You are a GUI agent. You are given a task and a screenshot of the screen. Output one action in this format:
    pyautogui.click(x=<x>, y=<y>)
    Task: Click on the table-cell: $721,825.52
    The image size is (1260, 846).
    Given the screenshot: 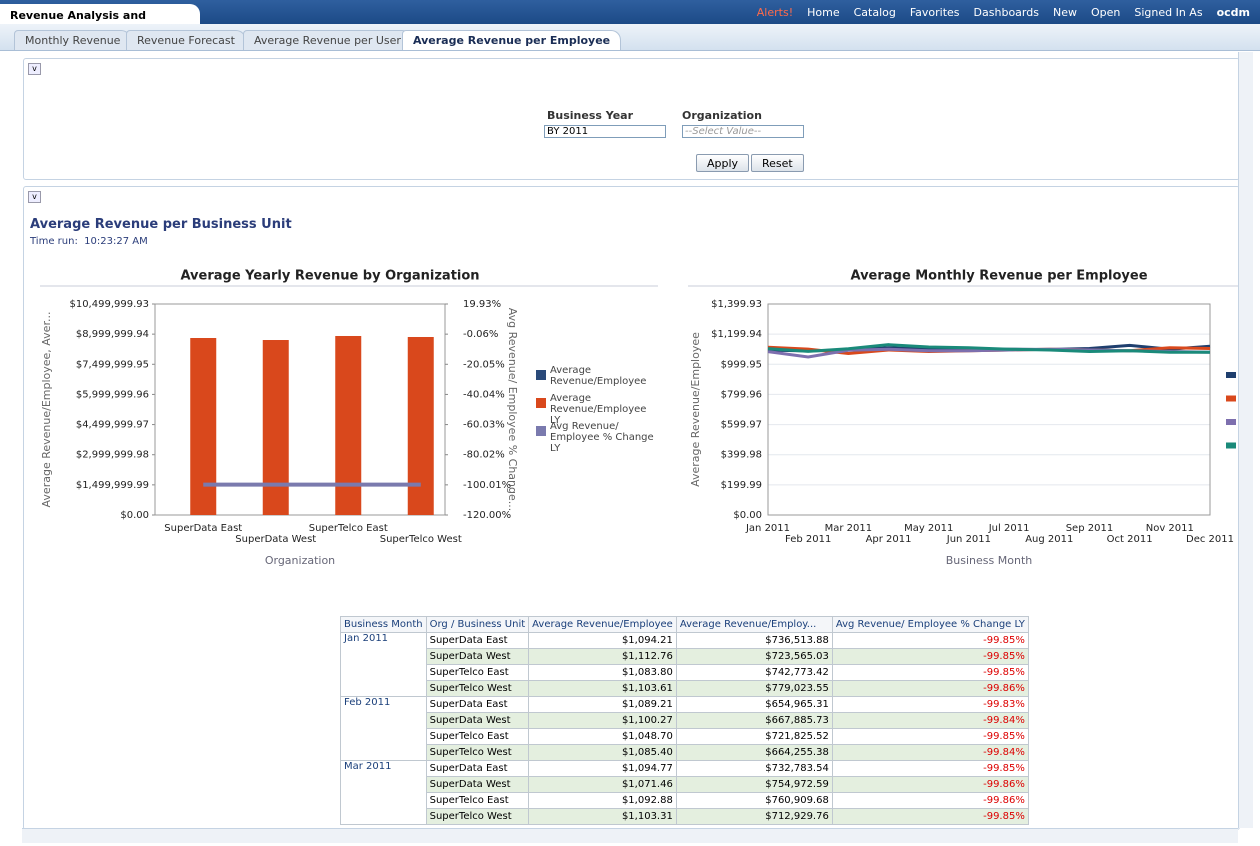 What is the action you would take?
    pyautogui.click(x=754, y=737)
    